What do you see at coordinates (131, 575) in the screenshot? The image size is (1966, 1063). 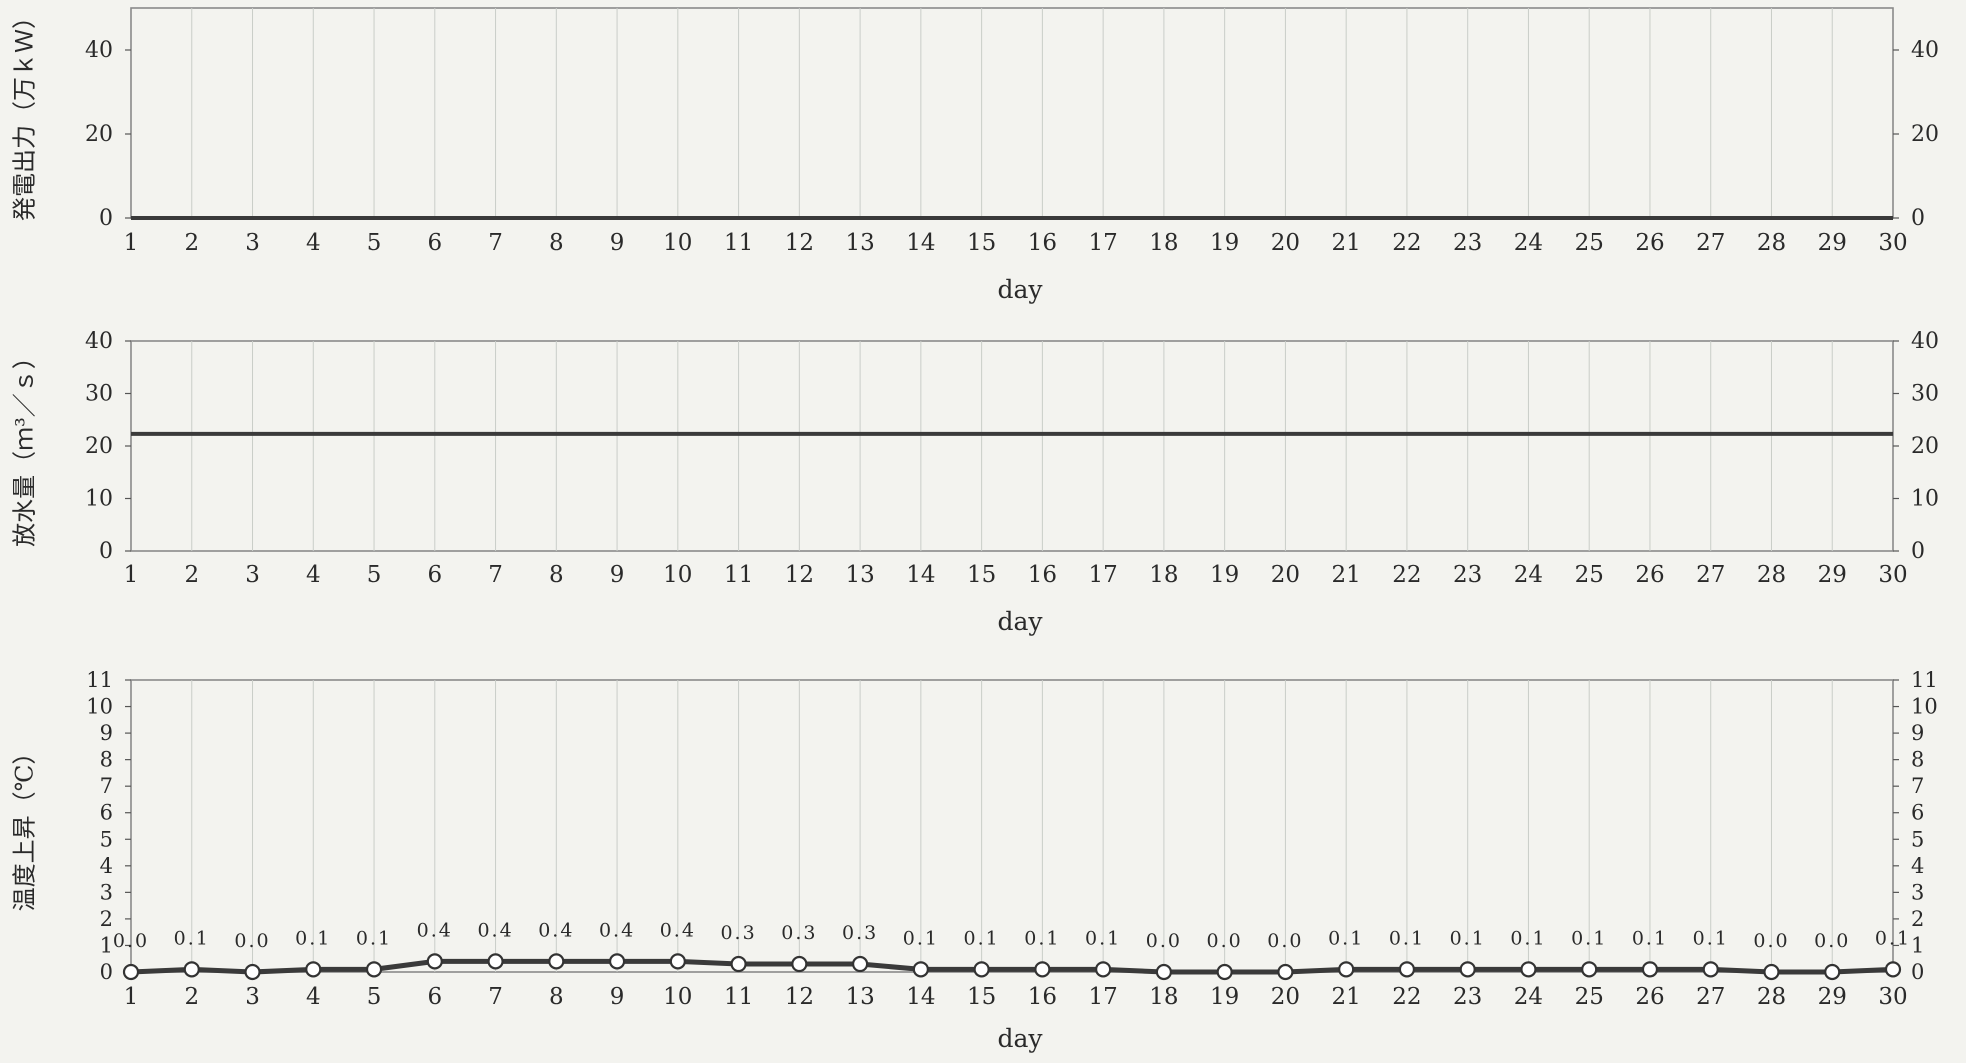 I see `x-tick-label: 1` at bounding box center [131, 575].